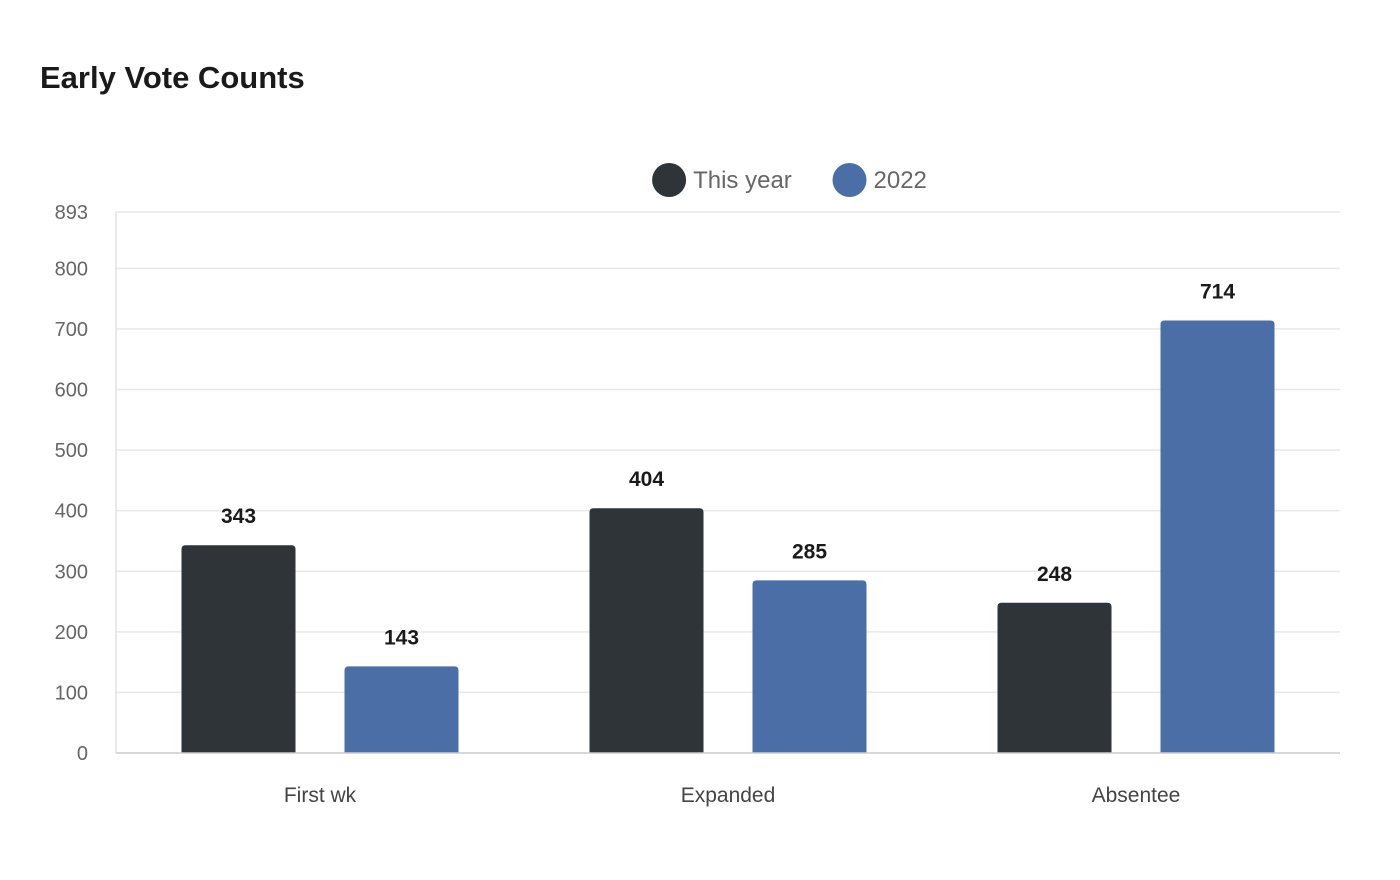  What do you see at coordinates (172, 77) in the screenshot?
I see `chart-title: Early Vote Counts` at bounding box center [172, 77].